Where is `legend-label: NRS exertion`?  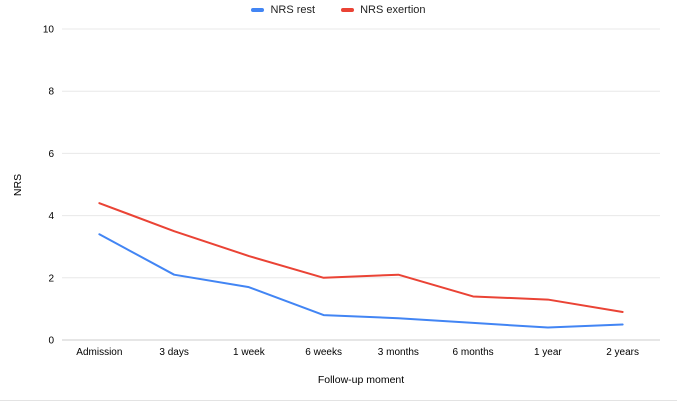 legend-label: NRS exertion is located at coordinates (393, 10).